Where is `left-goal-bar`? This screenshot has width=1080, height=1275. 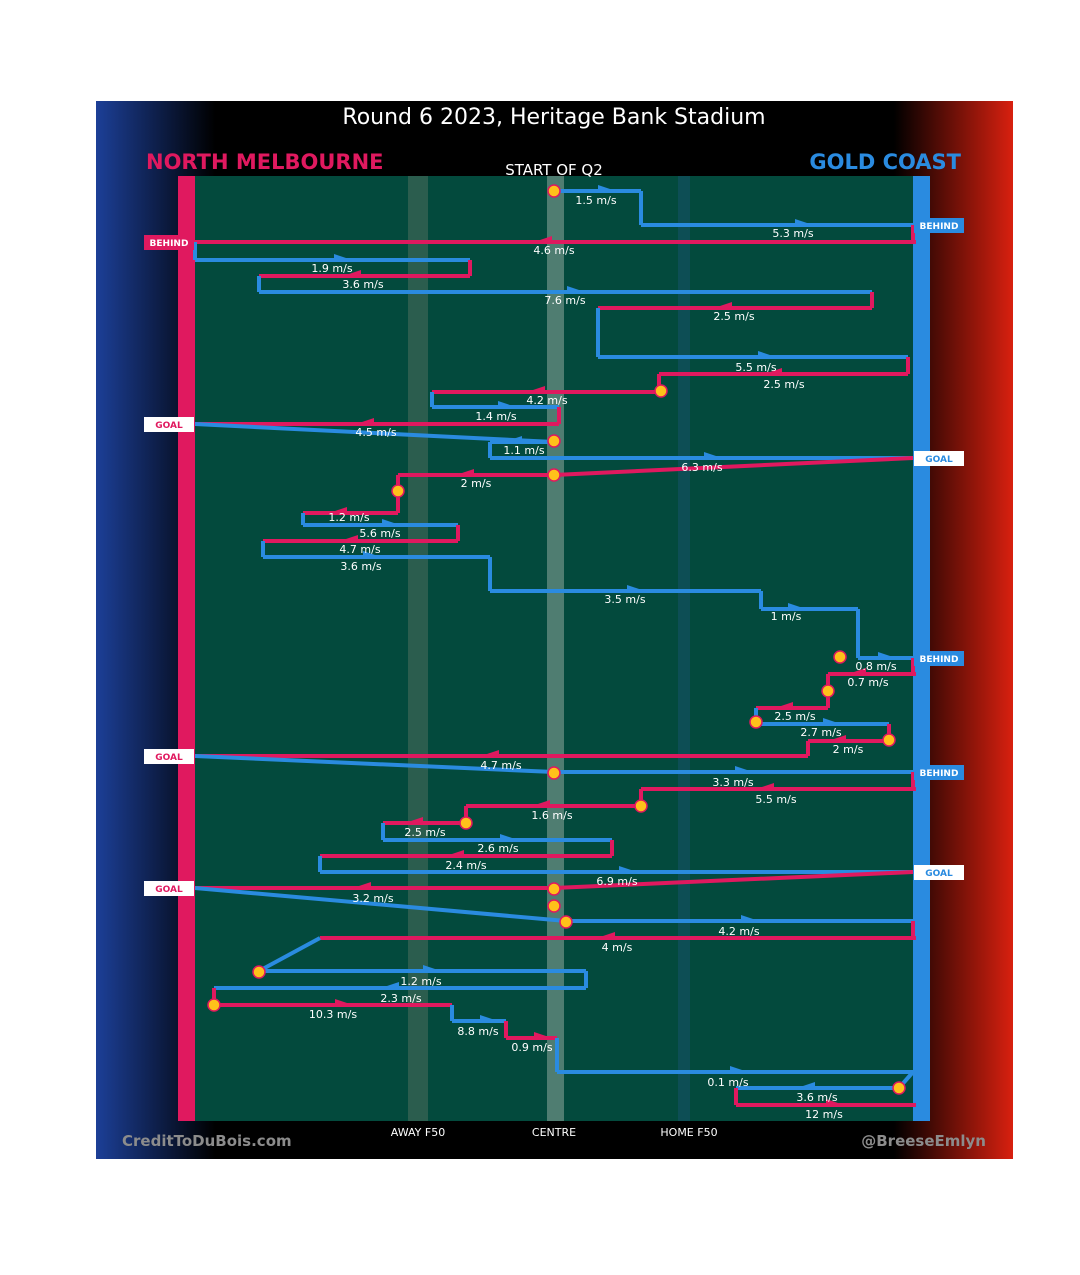
left-goal-bar is located at coordinates (186, 648).